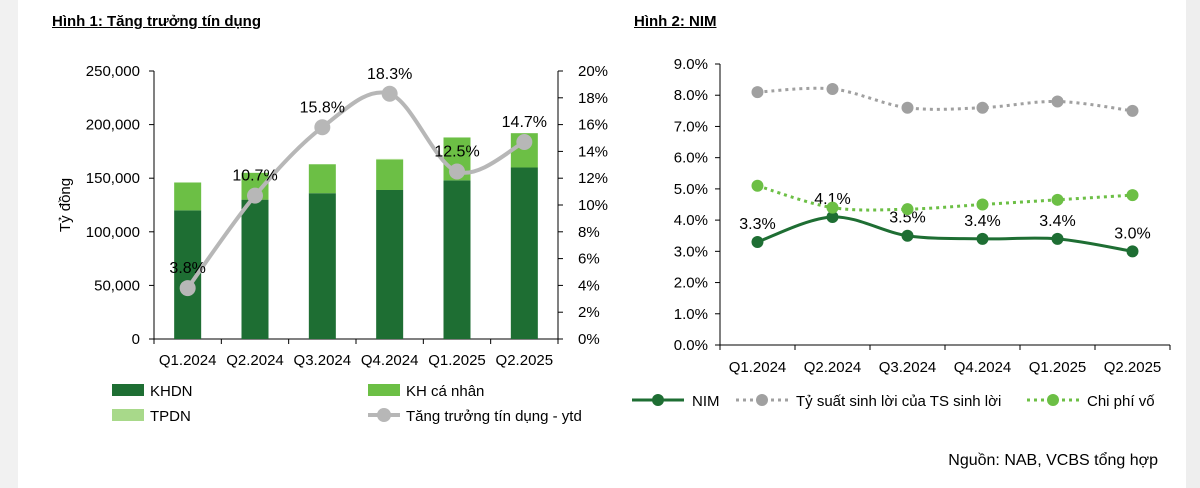 The image size is (1200, 488). Describe the element at coordinates (1132, 233) in the screenshot. I see `nim-data-label: 3.0%` at that location.